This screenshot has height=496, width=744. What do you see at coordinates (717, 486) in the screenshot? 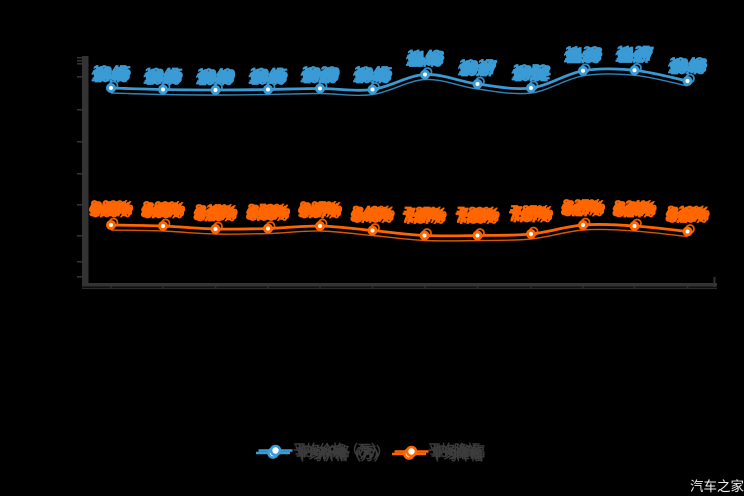
I see `svg-text: 汽车之家` at bounding box center [717, 486].